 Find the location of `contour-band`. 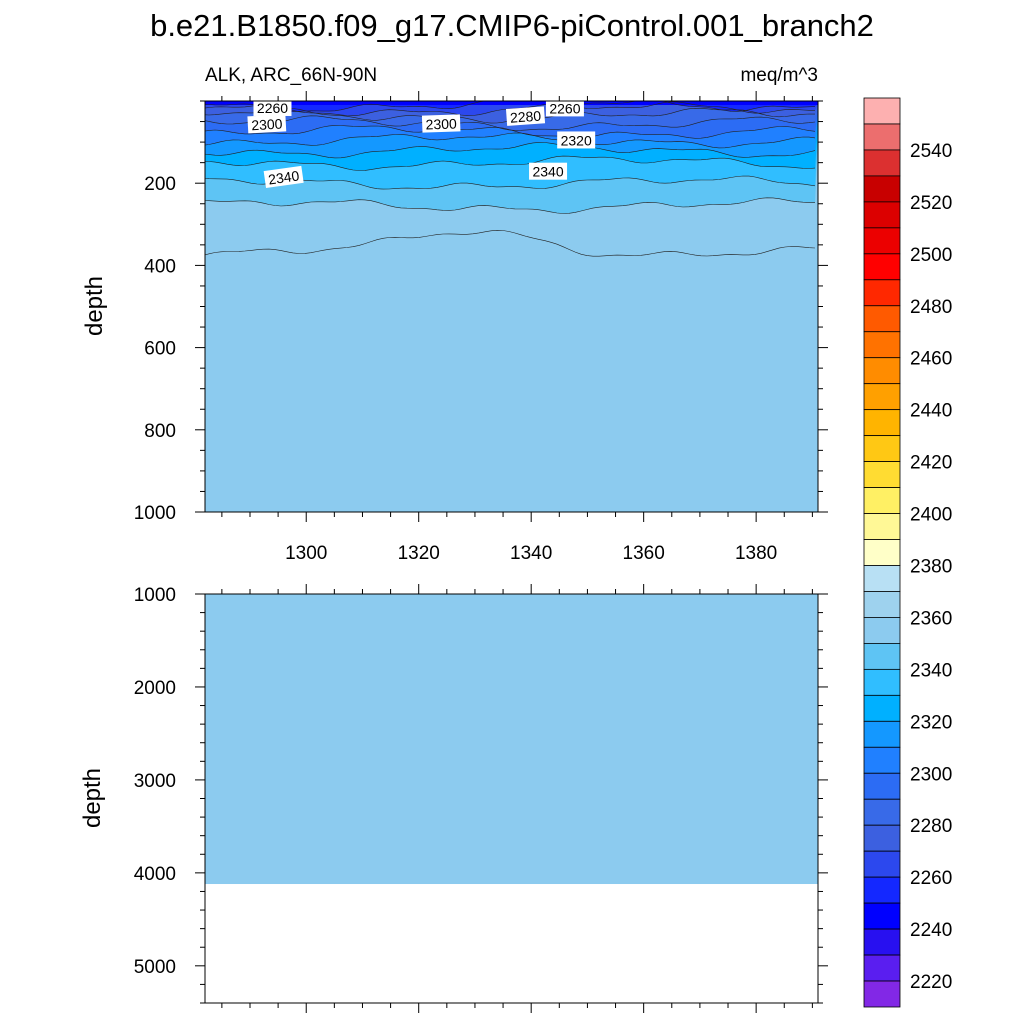

contour-band is located at coordinates (511, 103).